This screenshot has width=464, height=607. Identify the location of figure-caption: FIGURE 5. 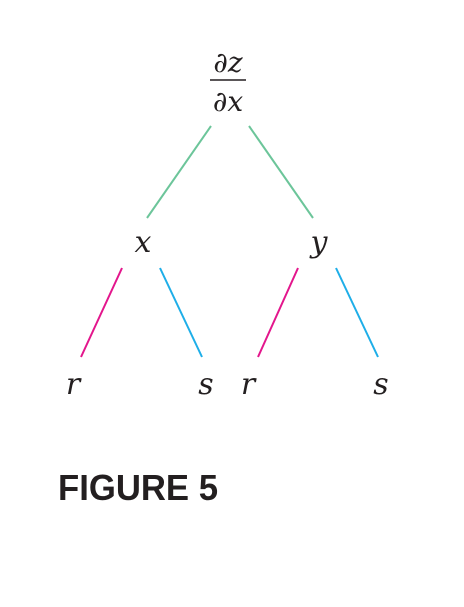
(138, 487).